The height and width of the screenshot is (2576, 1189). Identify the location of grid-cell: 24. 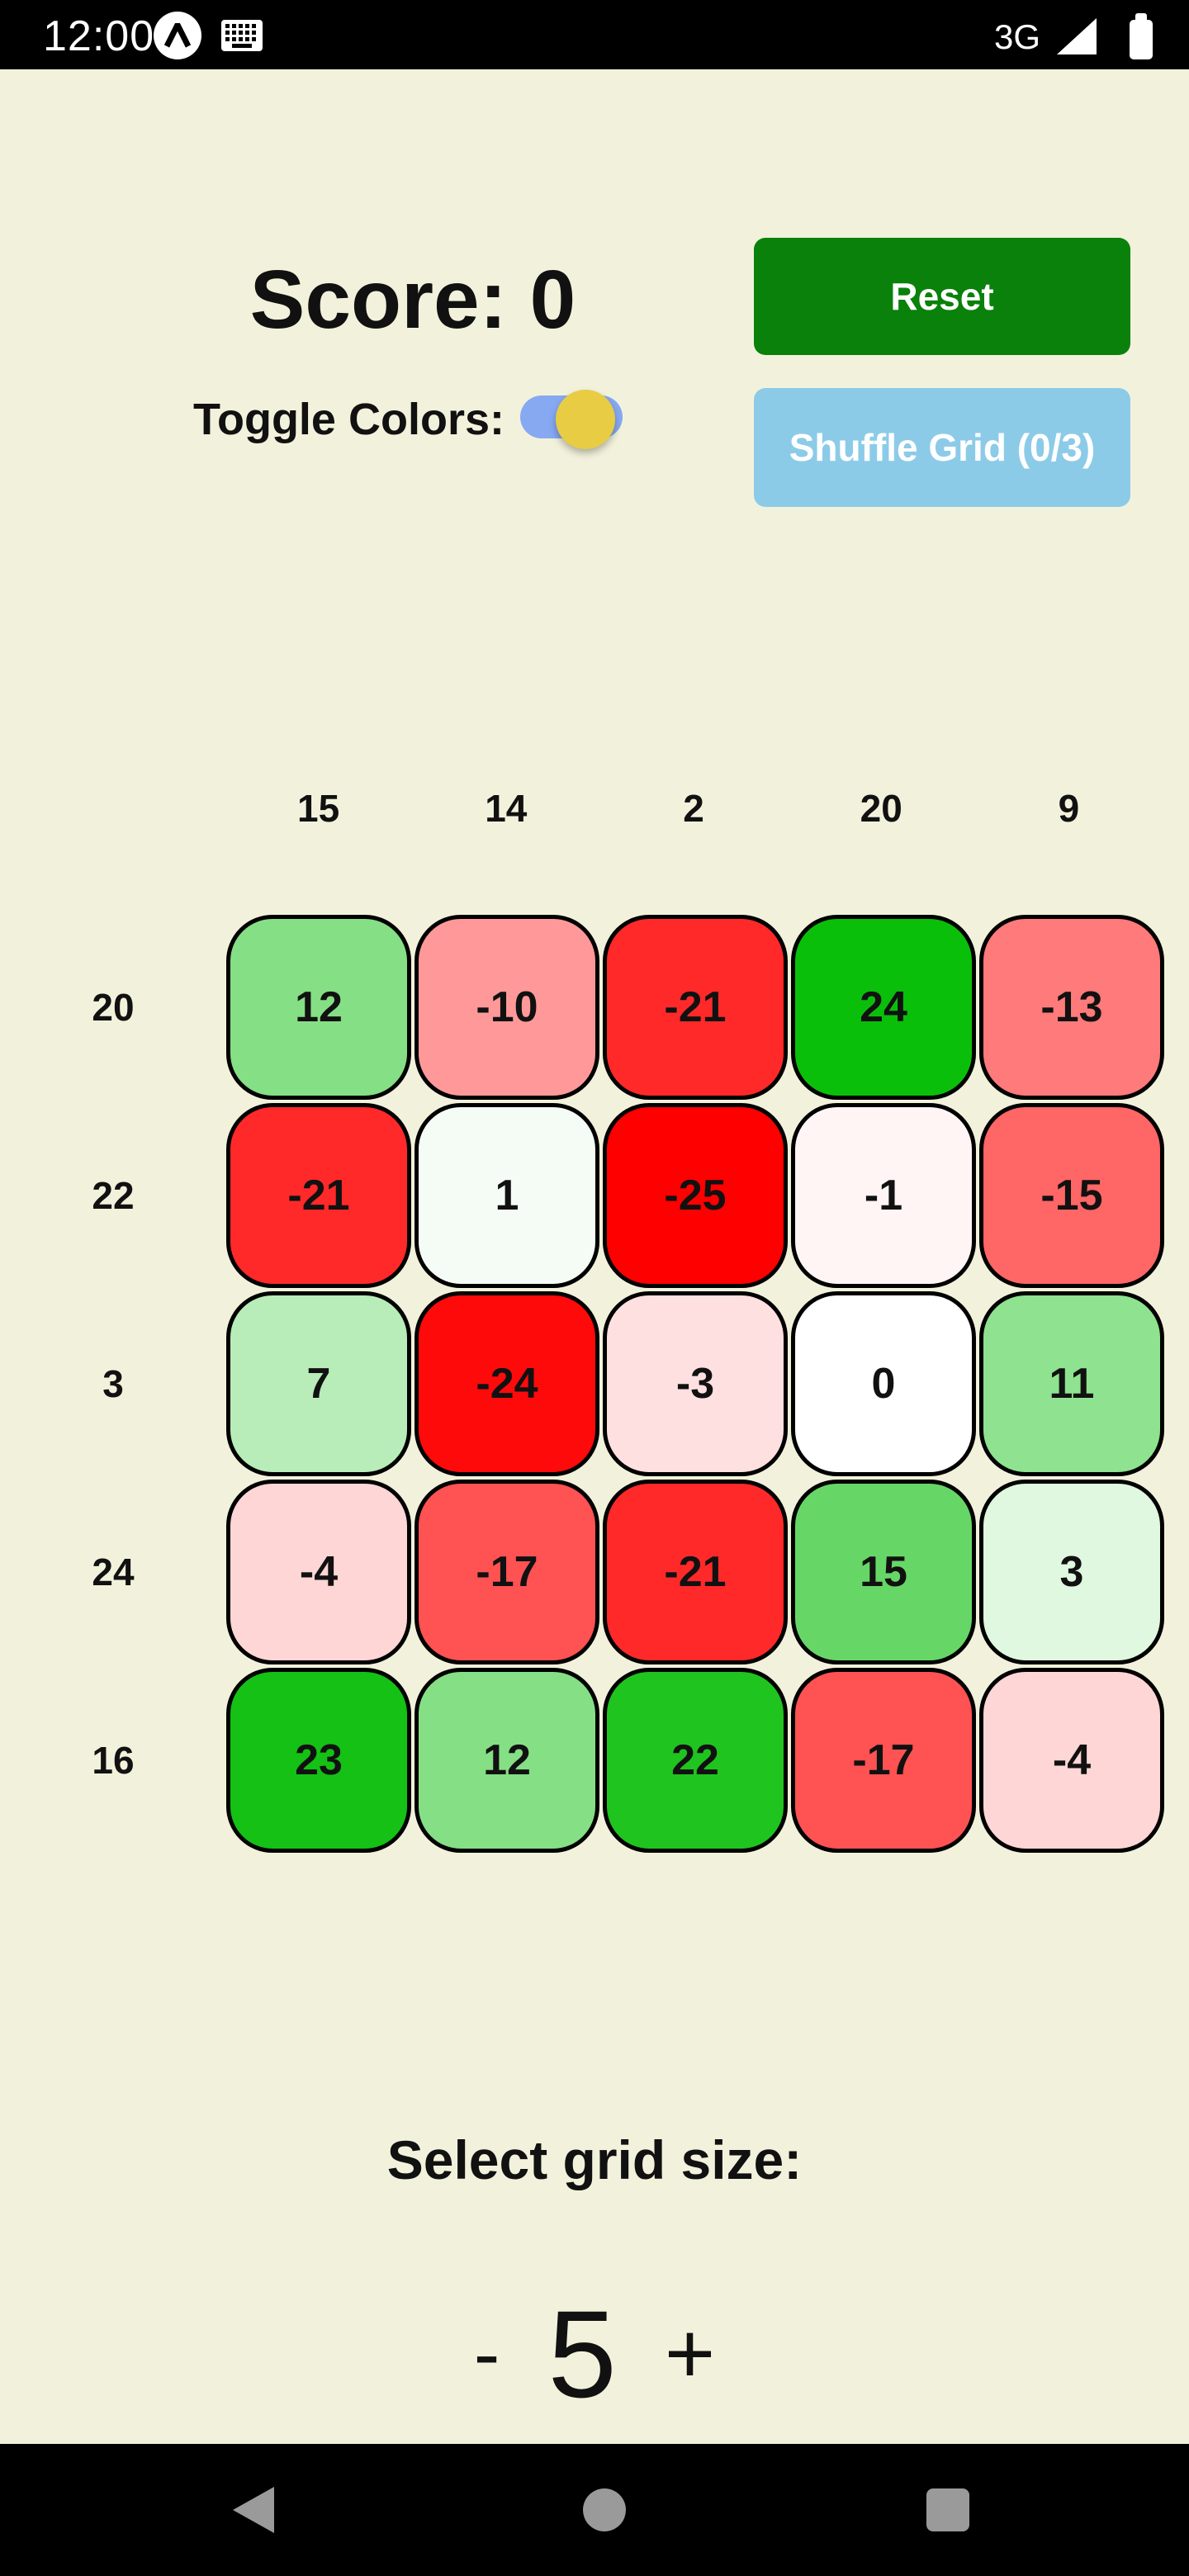
(883, 1007).